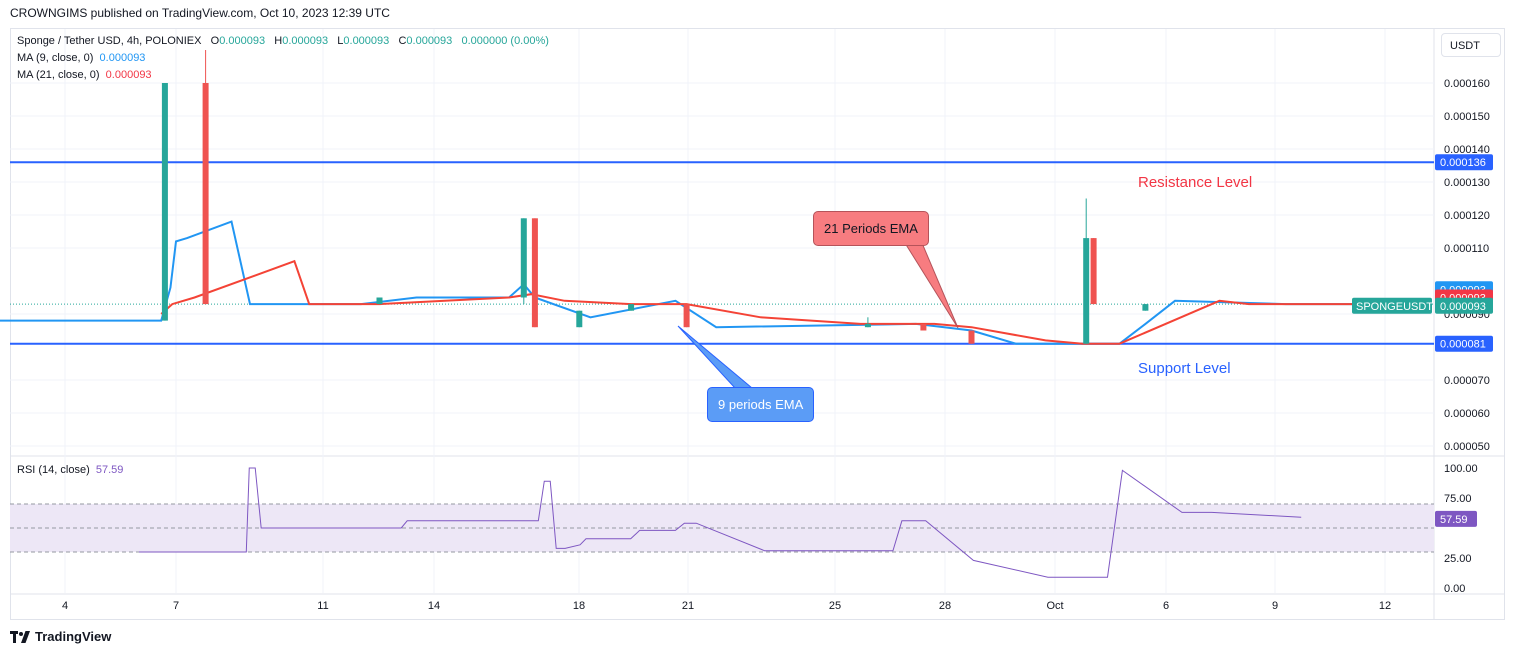 The image size is (1515, 655). Describe the element at coordinates (1195, 182) in the screenshot. I see `resistance-level-label: Resistance Level` at that location.